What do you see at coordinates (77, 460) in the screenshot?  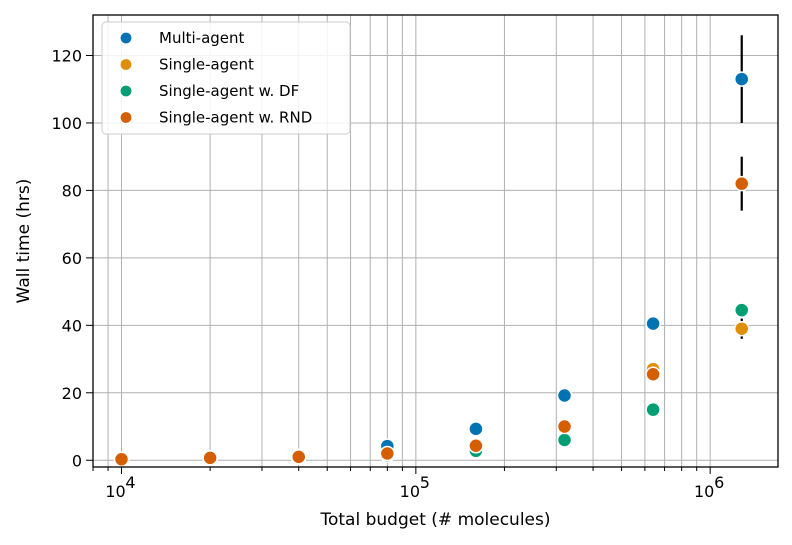 I see `y-tick-label: 0` at bounding box center [77, 460].